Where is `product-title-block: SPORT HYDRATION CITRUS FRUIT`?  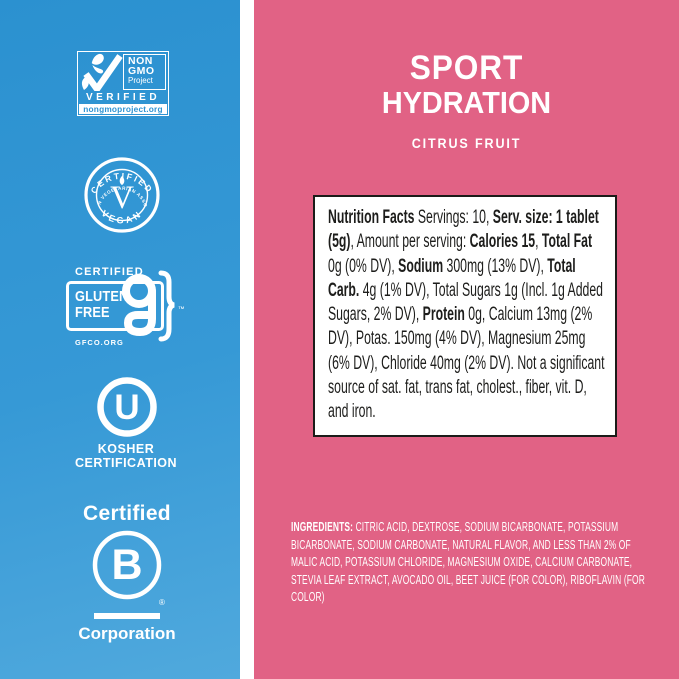 product-title-block: SPORT HYDRATION CITRUS FRUIT is located at coordinates (466, 100).